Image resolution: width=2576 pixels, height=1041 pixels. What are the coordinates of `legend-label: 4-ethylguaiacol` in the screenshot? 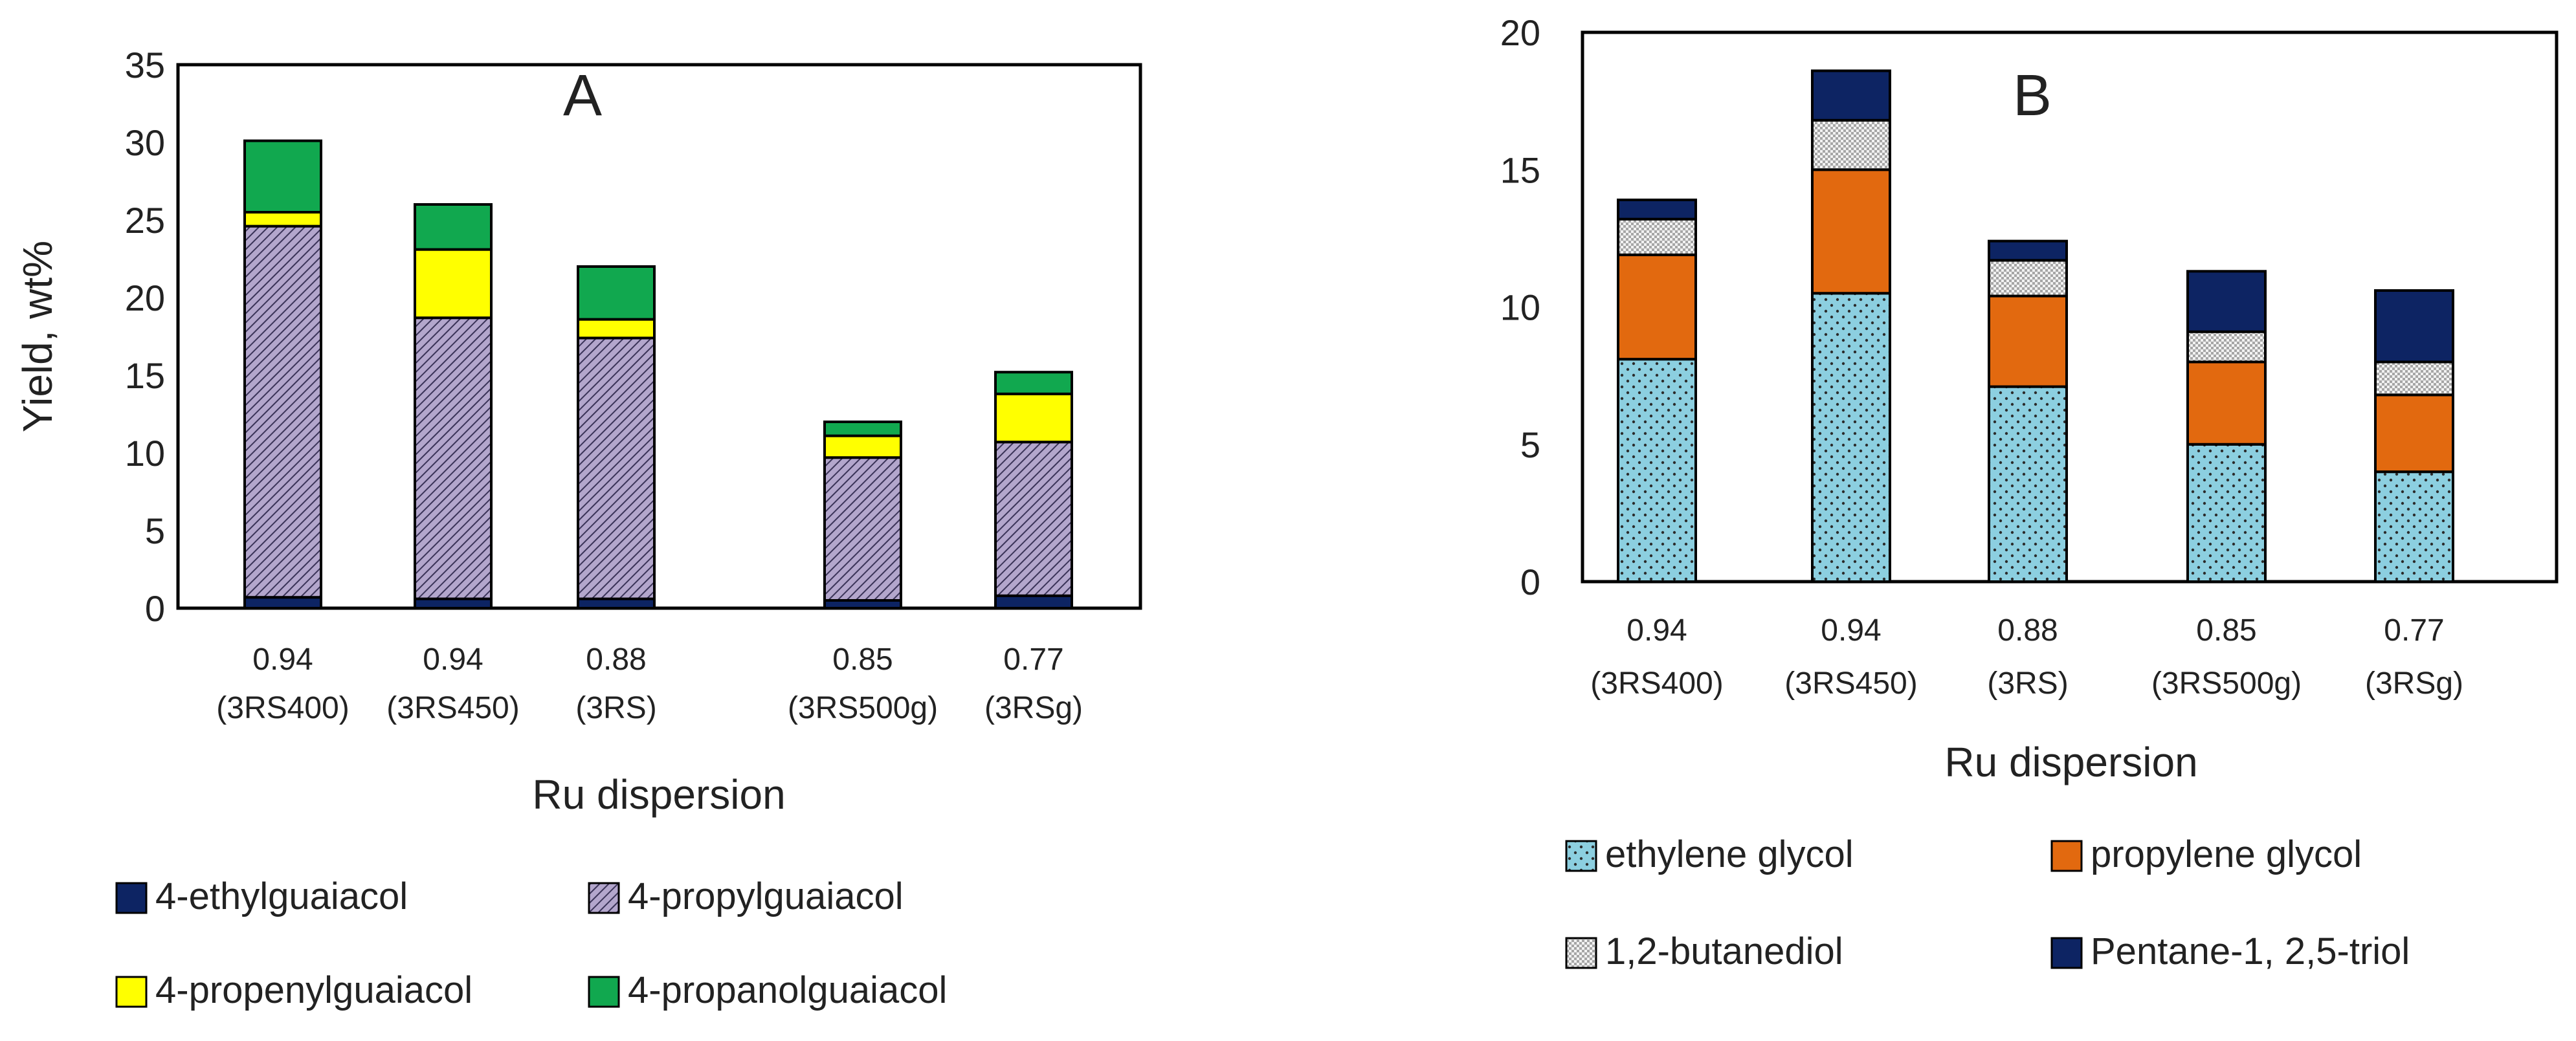 It's located at (281, 896).